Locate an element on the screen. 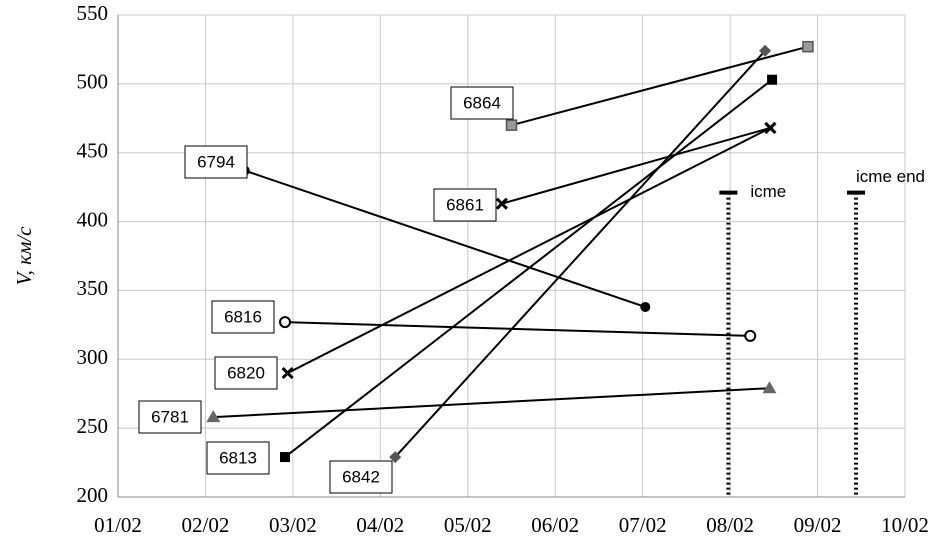 The height and width of the screenshot is (553, 940). series-label: 6842 is located at coordinates (361, 476).